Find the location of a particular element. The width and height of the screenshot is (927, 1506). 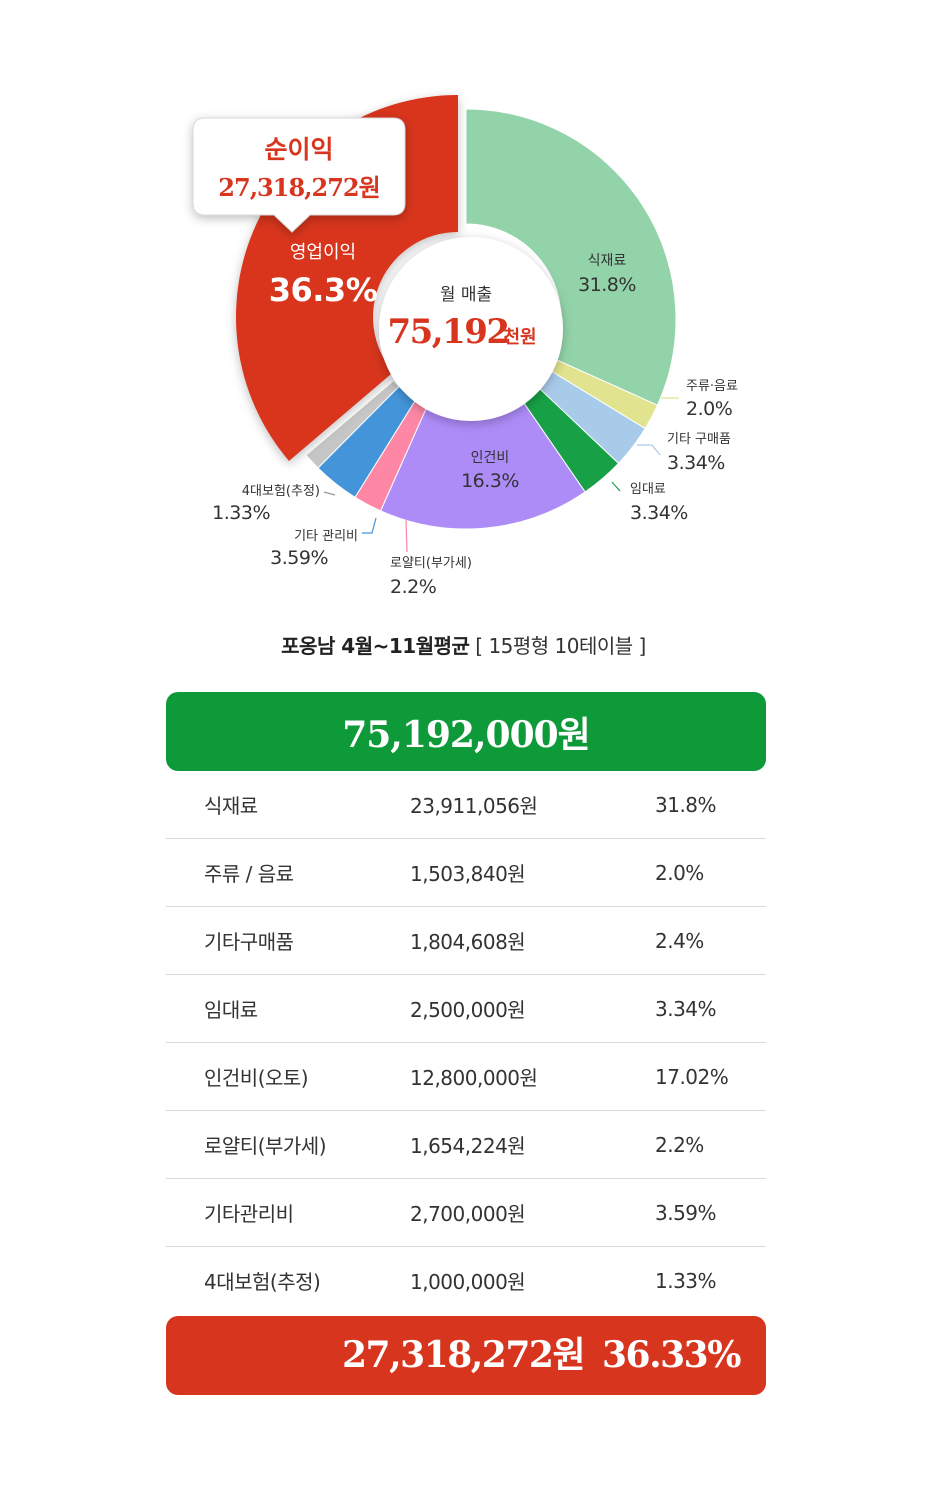

net-profit-callout: 순이익 27,318,272원 is located at coordinates (299, 175).